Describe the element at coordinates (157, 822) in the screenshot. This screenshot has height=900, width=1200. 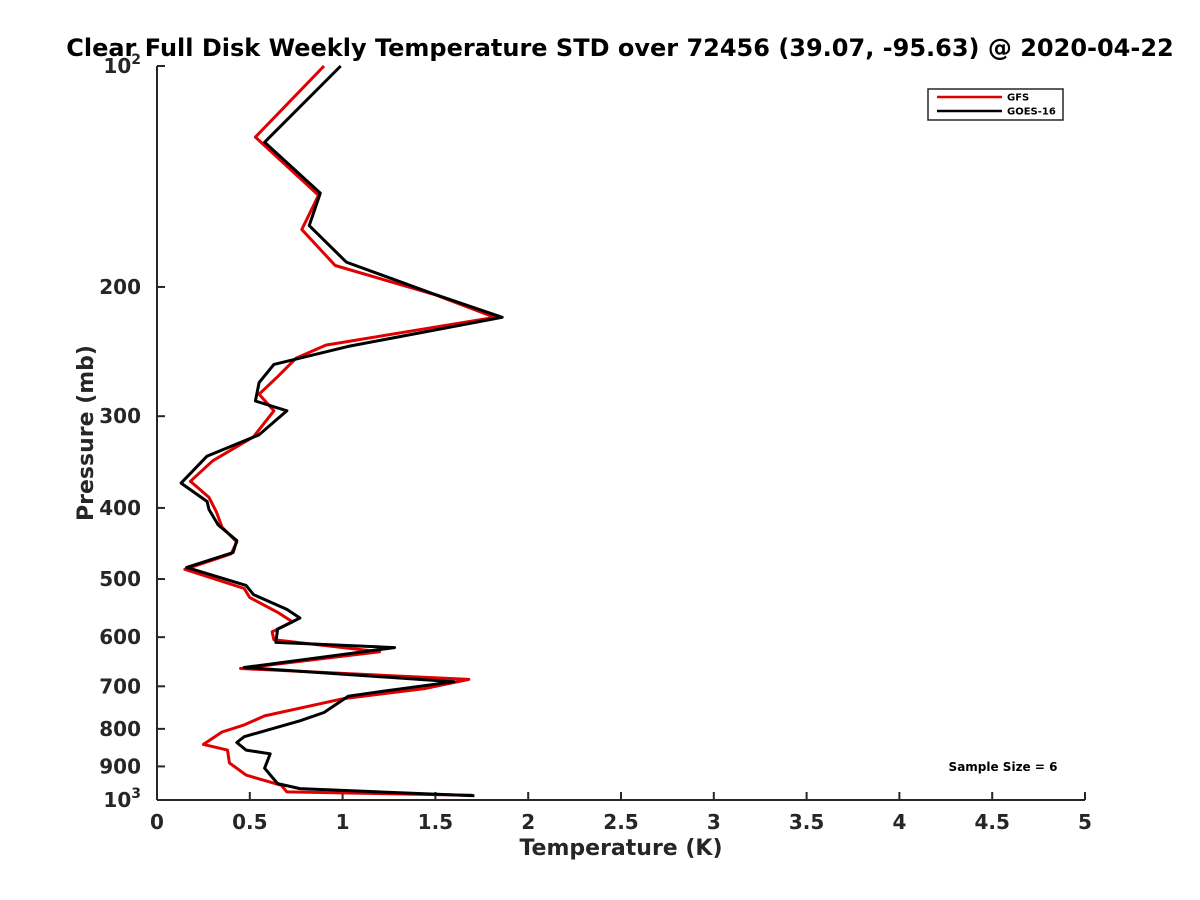
I see `x-tick-label: 0` at that location.